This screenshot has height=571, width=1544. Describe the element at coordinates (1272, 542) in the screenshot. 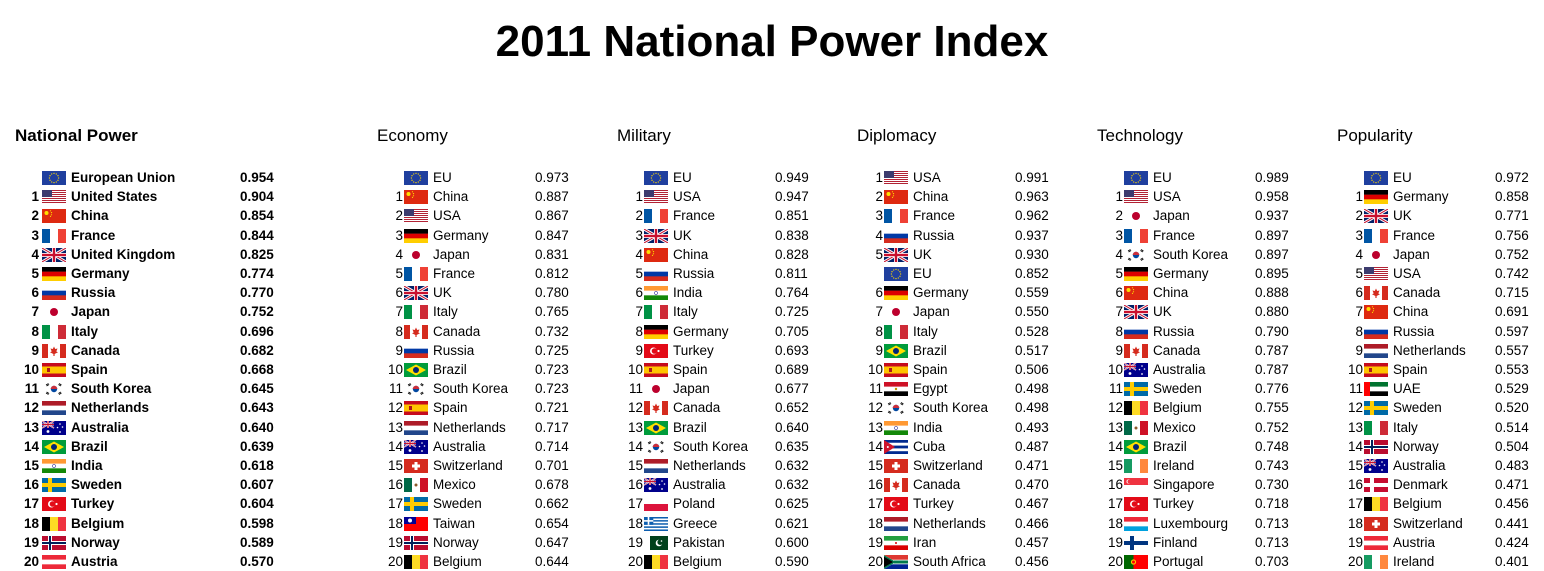

I see `power-score: 0.713` at that location.